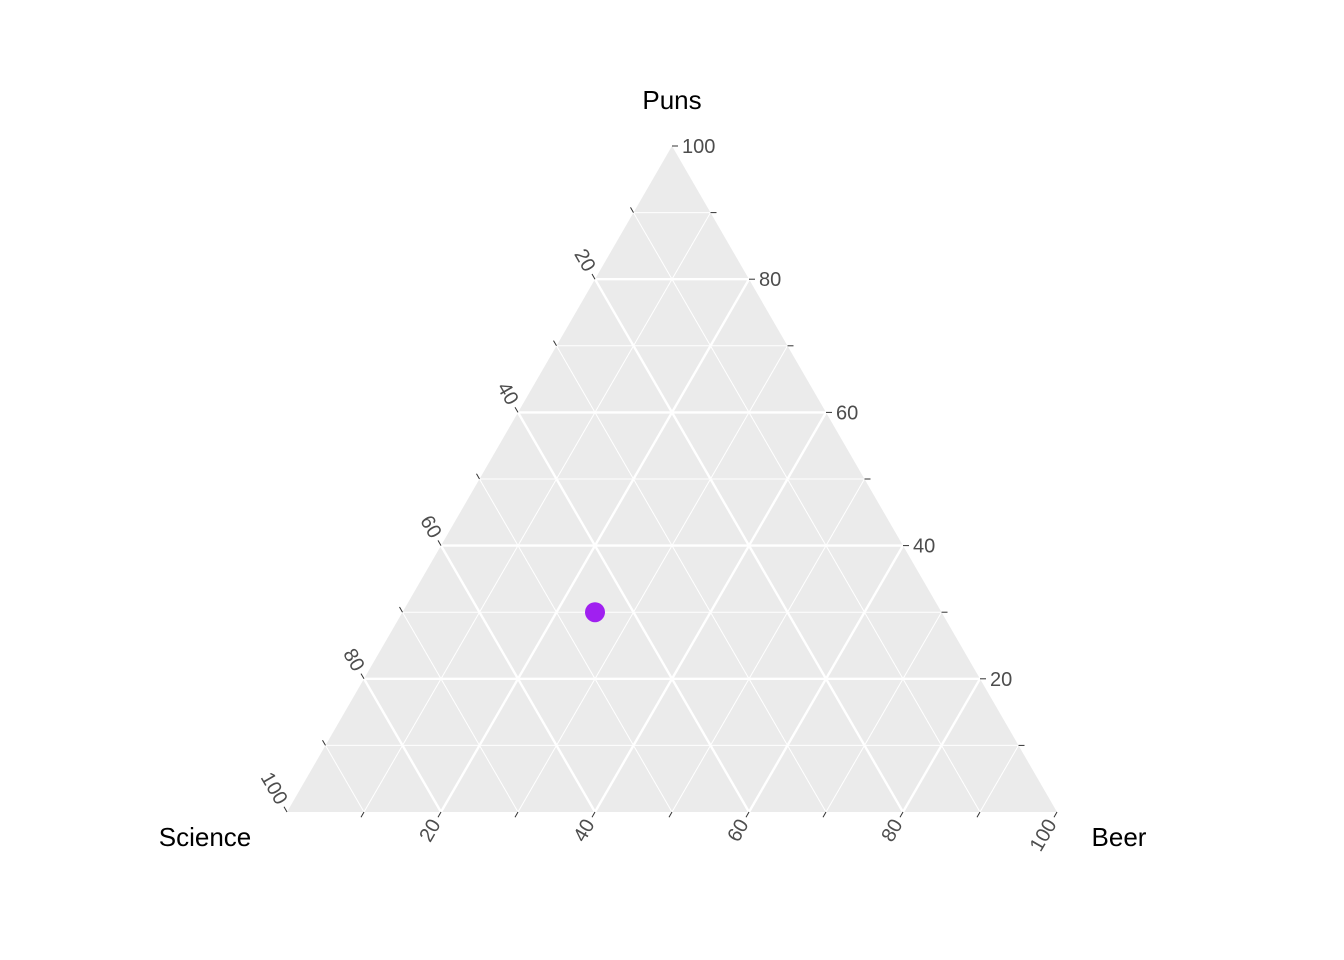  What do you see at coordinates (770, 280) in the screenshot?
I see `tick-label-puns: 80` at bounding box center [770, 280].